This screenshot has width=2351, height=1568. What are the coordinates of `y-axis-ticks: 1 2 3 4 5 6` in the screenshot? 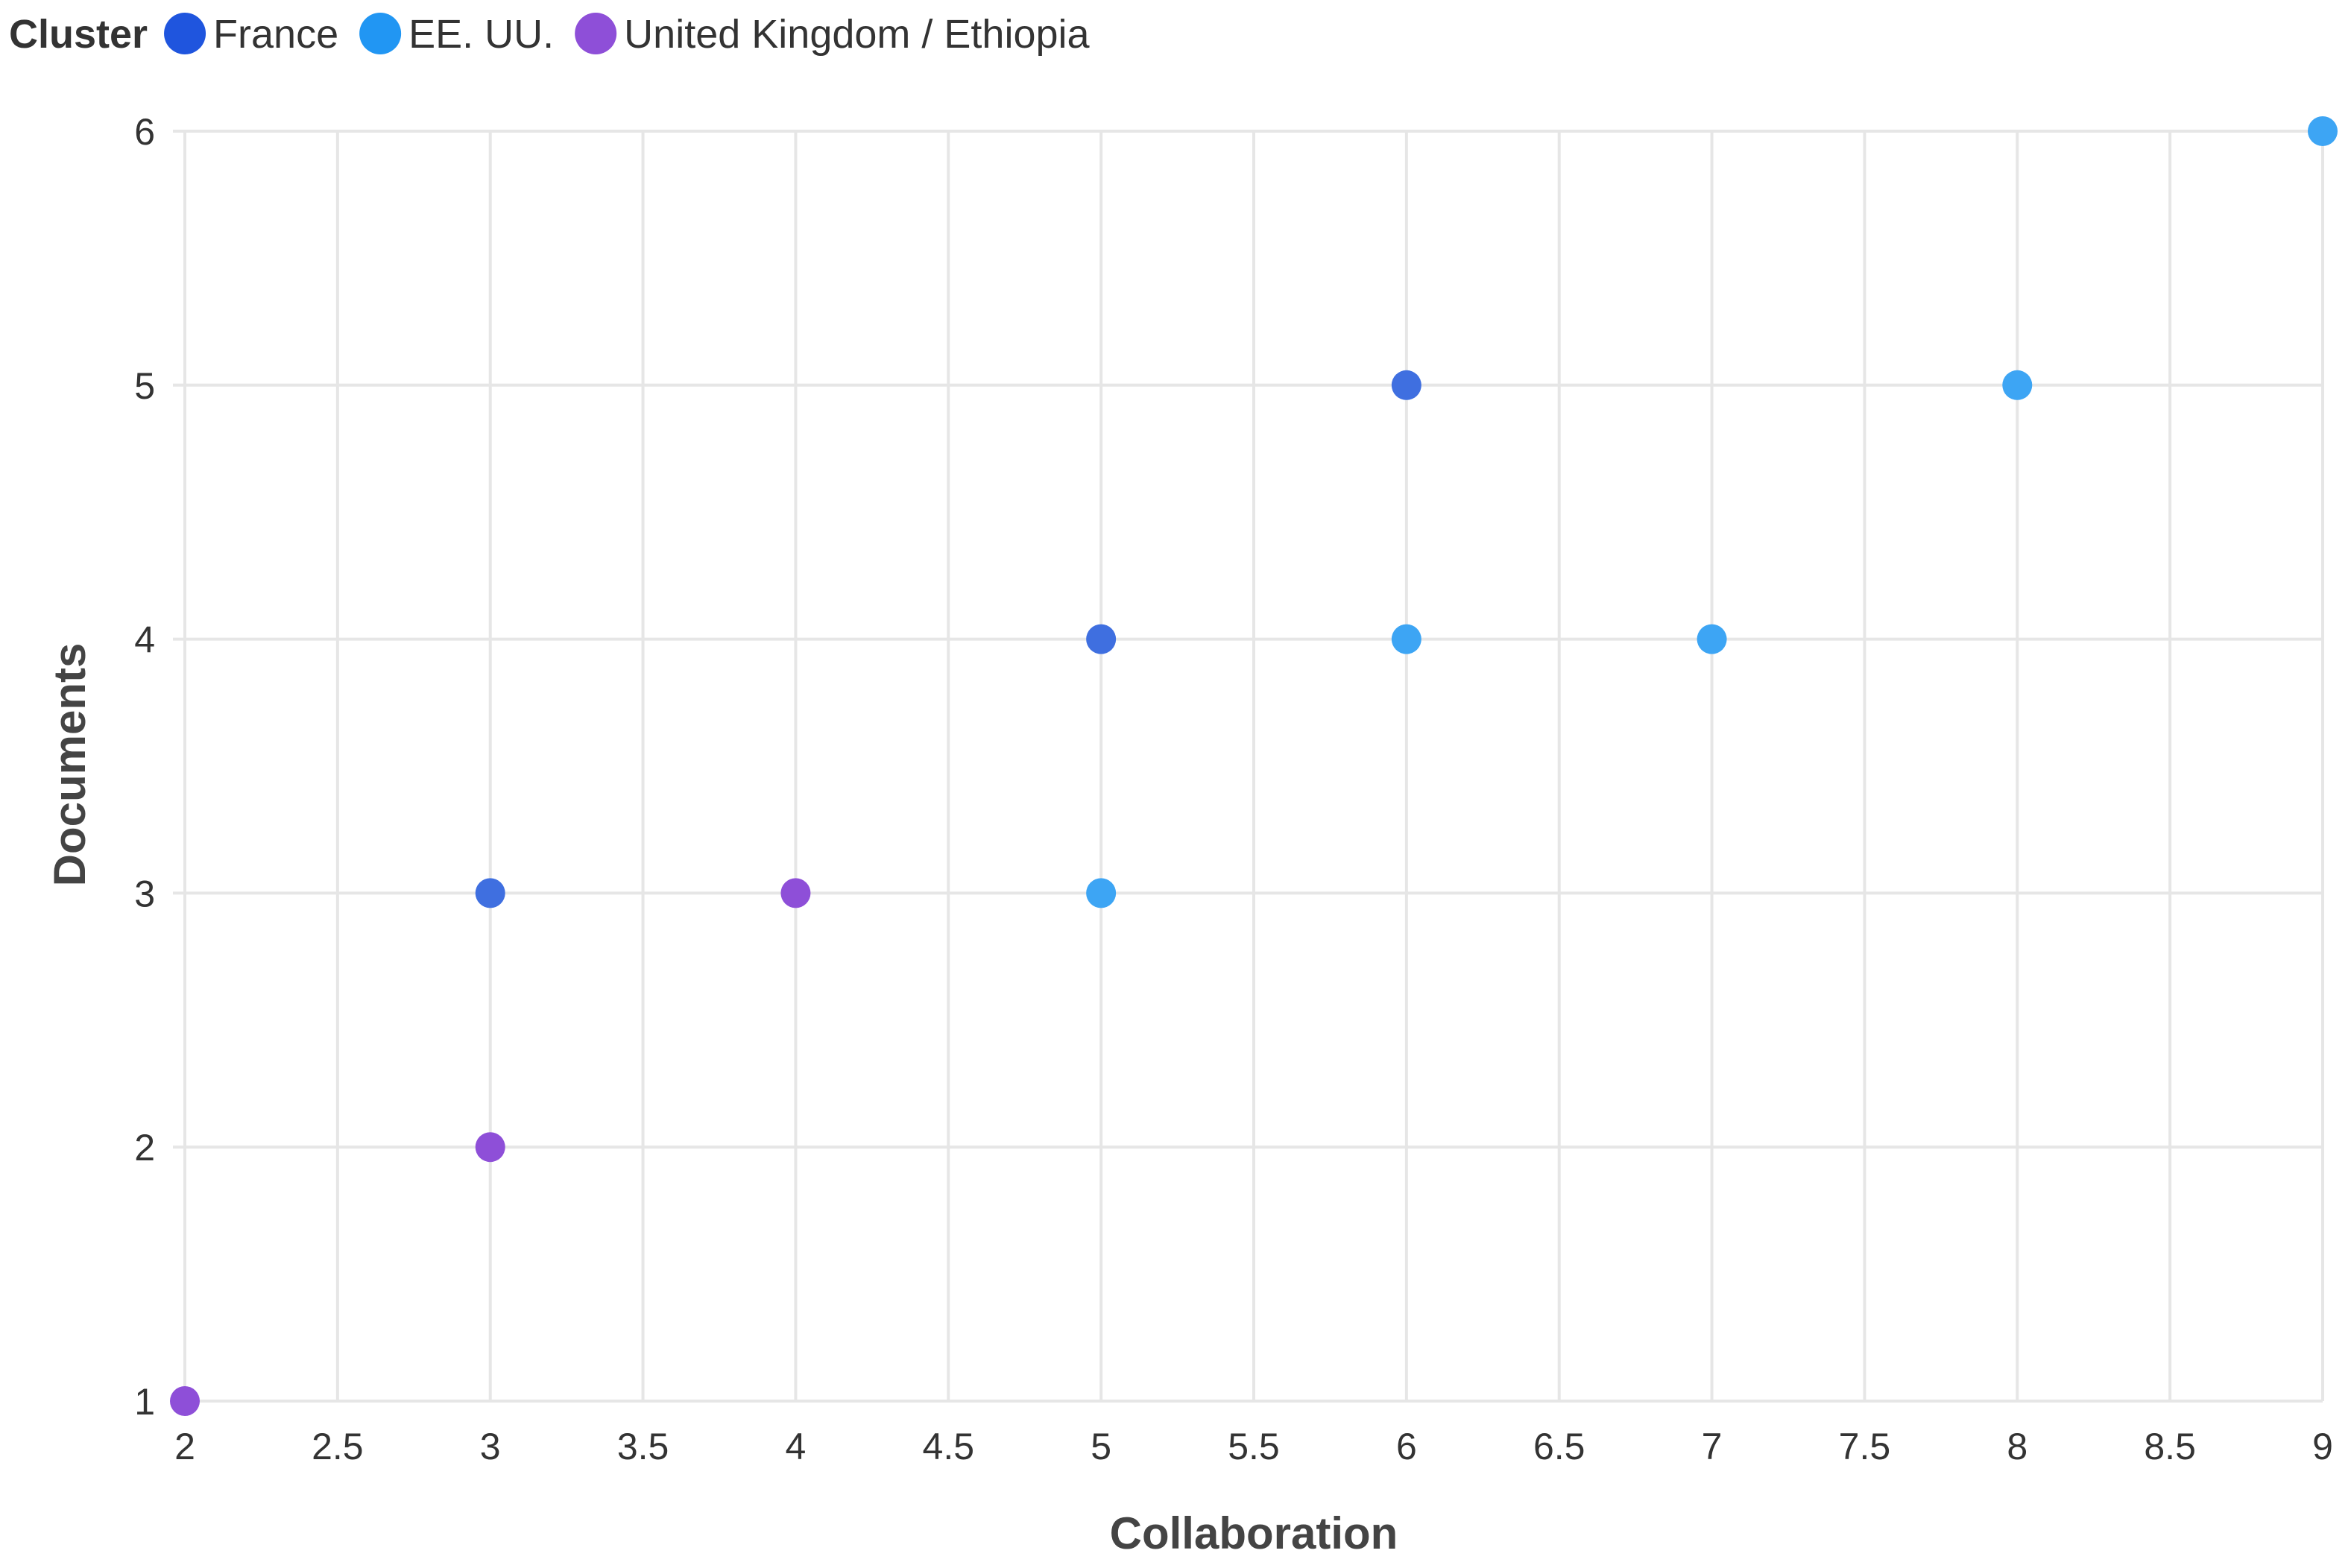 It's located at (144, 767).